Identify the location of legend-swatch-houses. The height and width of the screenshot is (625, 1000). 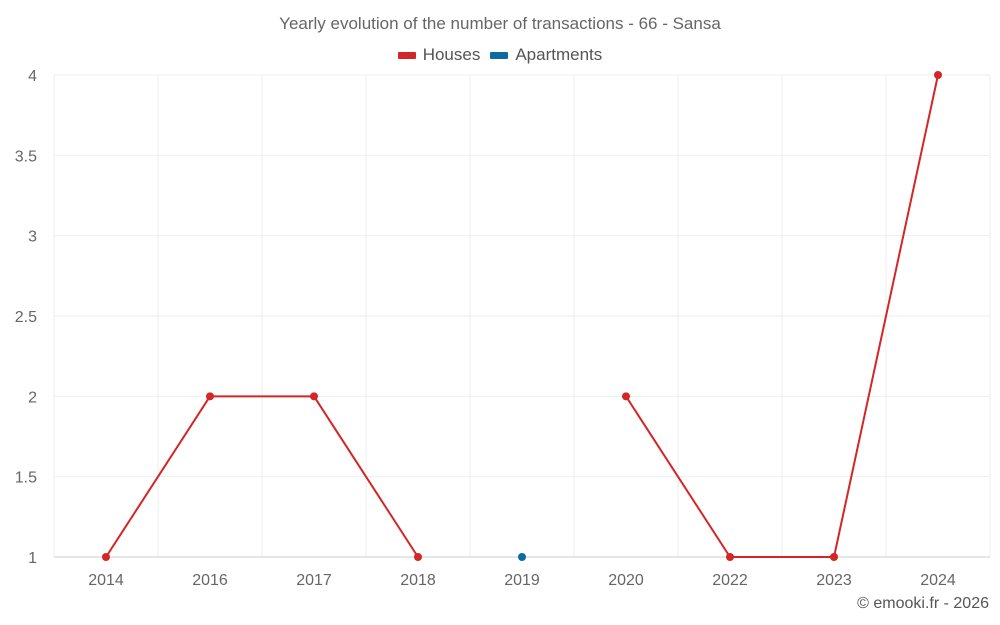
(406, 55).